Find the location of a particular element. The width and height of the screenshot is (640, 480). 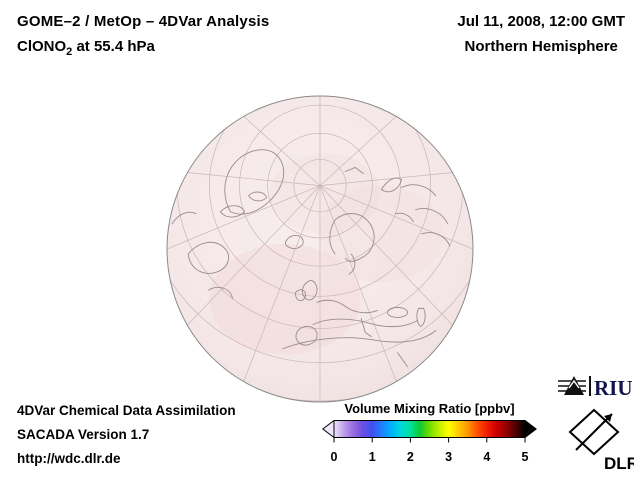

colorbar-tick-marks is located at coordinates (429, 440).